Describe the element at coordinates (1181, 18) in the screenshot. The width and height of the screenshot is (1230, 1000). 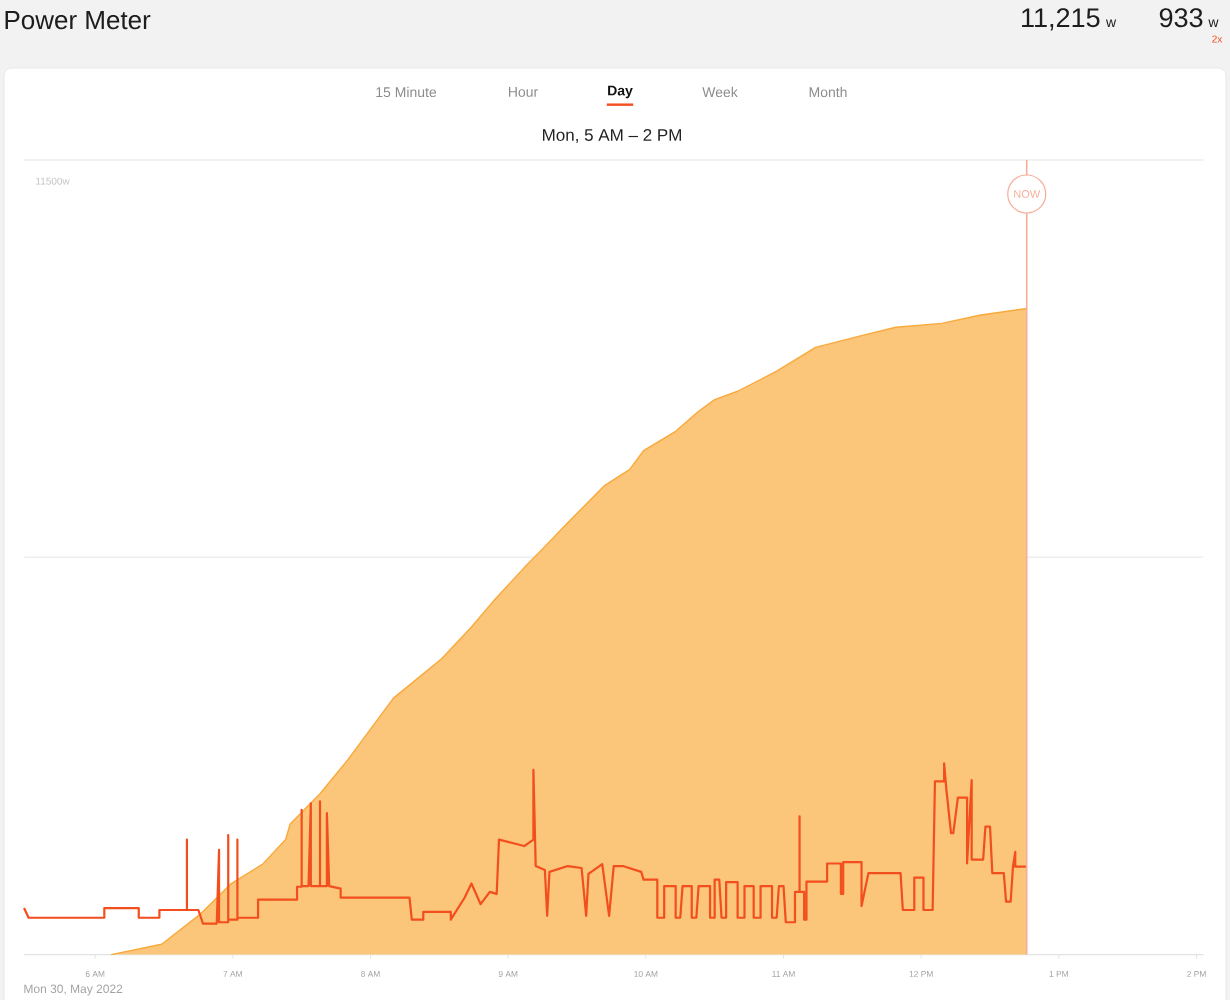
I see `text: 933` at that location.